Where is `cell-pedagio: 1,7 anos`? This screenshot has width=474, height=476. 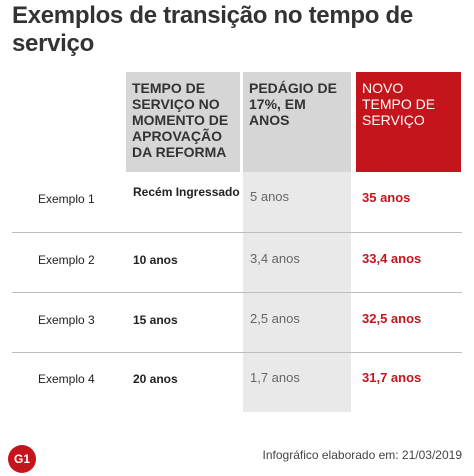
cell-pedagio: 1,7 anos is located at coordinates (275, 377).